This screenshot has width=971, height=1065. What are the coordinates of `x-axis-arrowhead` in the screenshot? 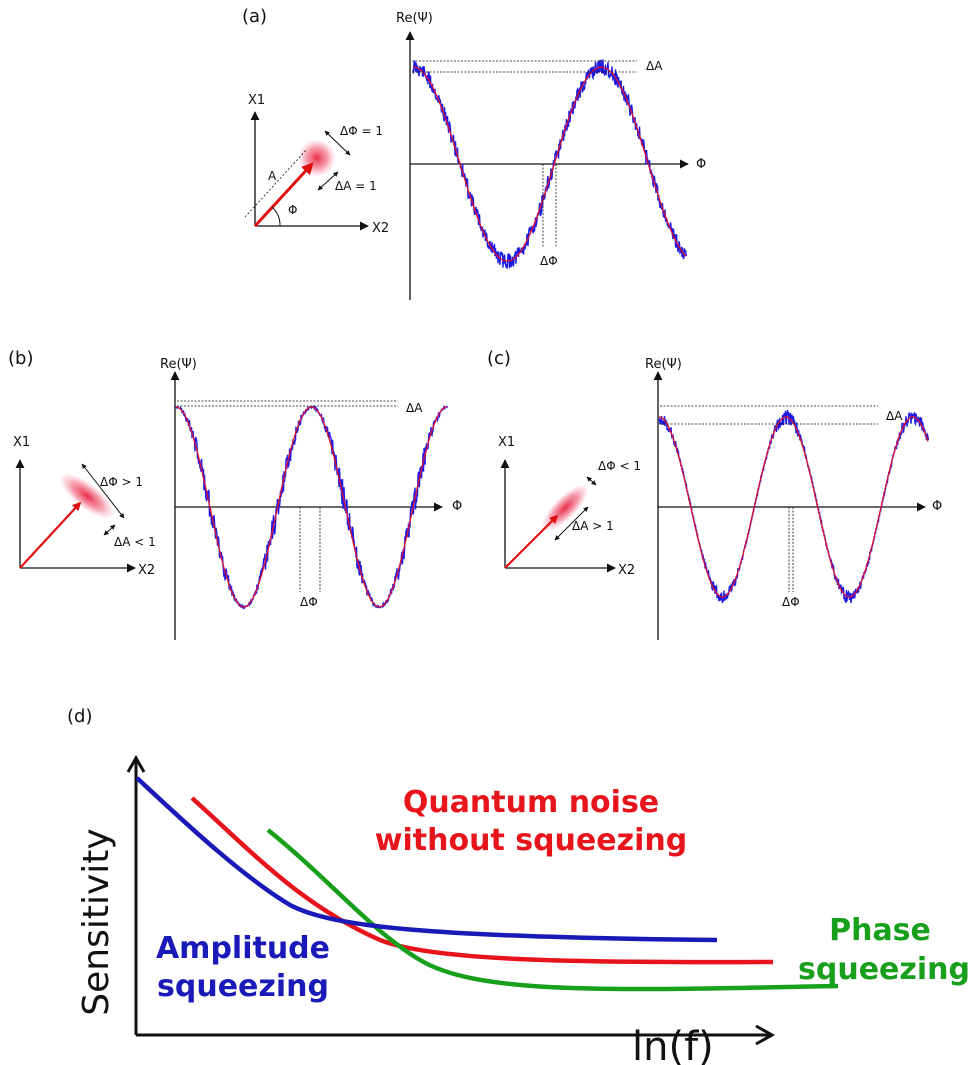 It's located at (765, 1035).